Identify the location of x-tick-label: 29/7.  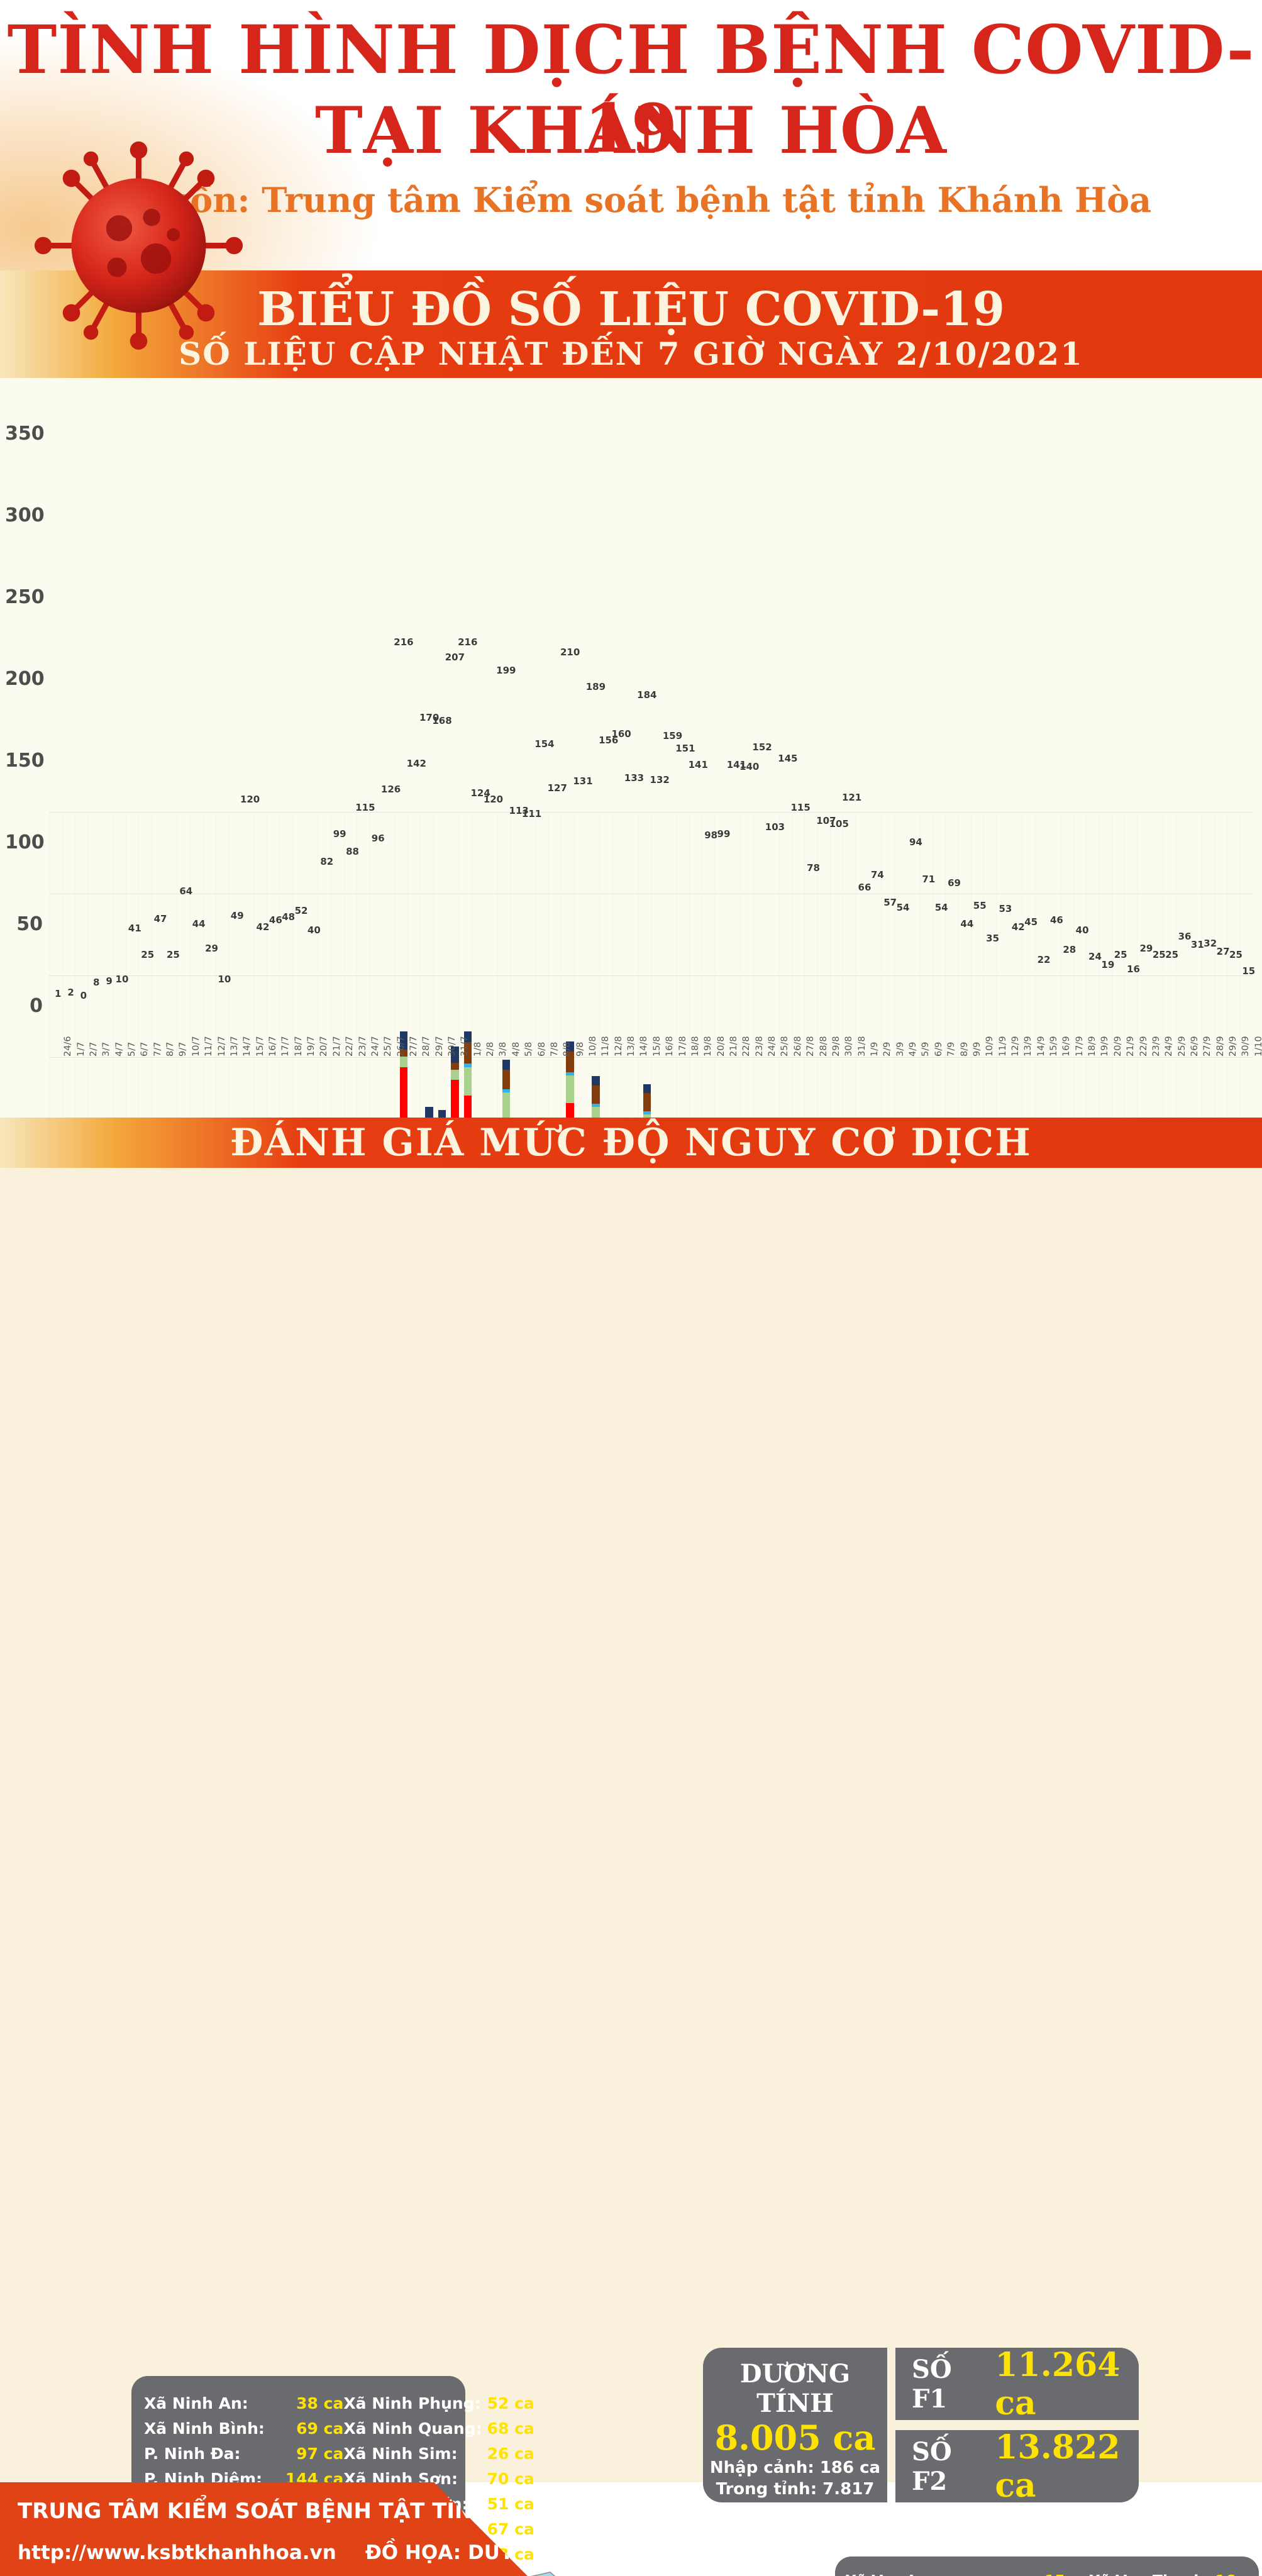
(439, 1046).